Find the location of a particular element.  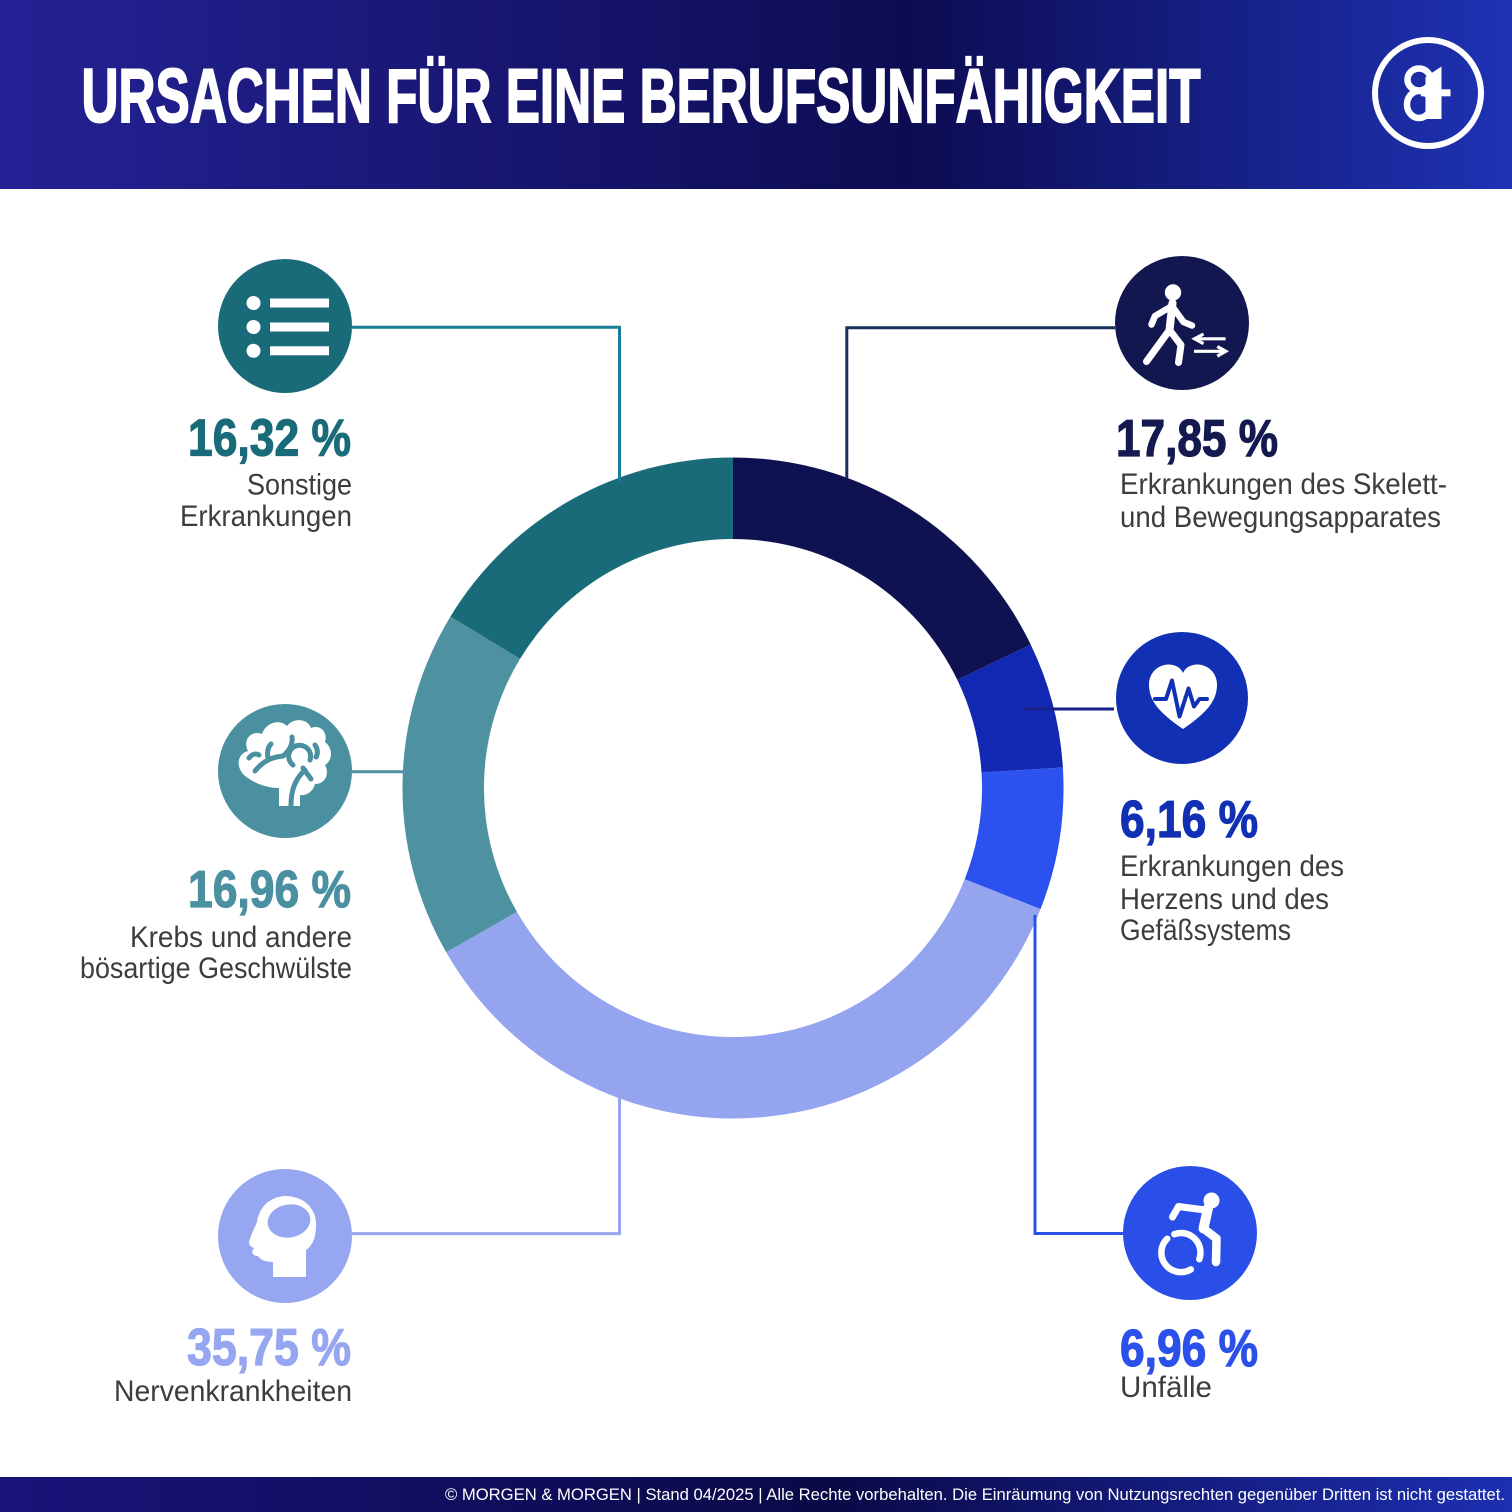

svg-text: Krebs und andere is located at coordinates (241, 937).